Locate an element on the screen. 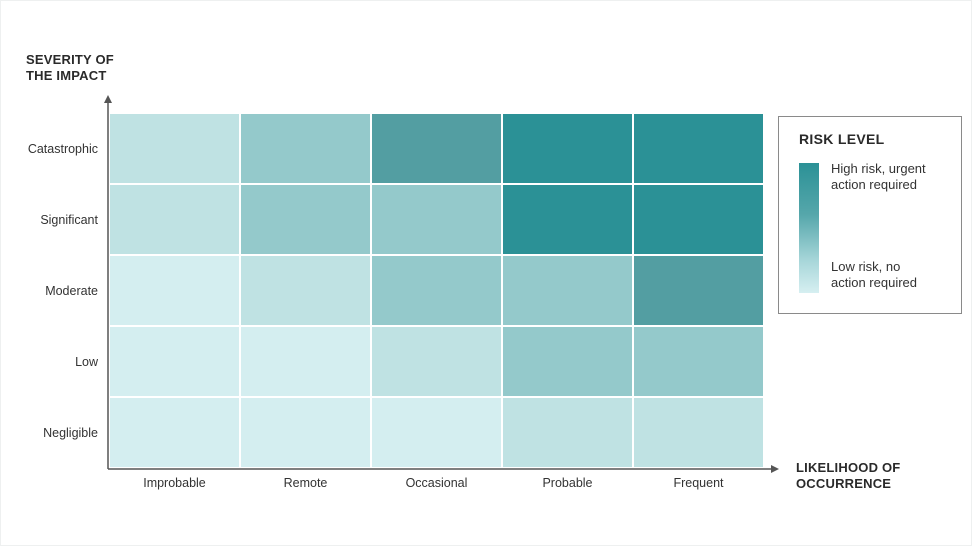 This screenshot has width=972, height=546. y-axis-arrow-icon is located at coordinates (108, 99).